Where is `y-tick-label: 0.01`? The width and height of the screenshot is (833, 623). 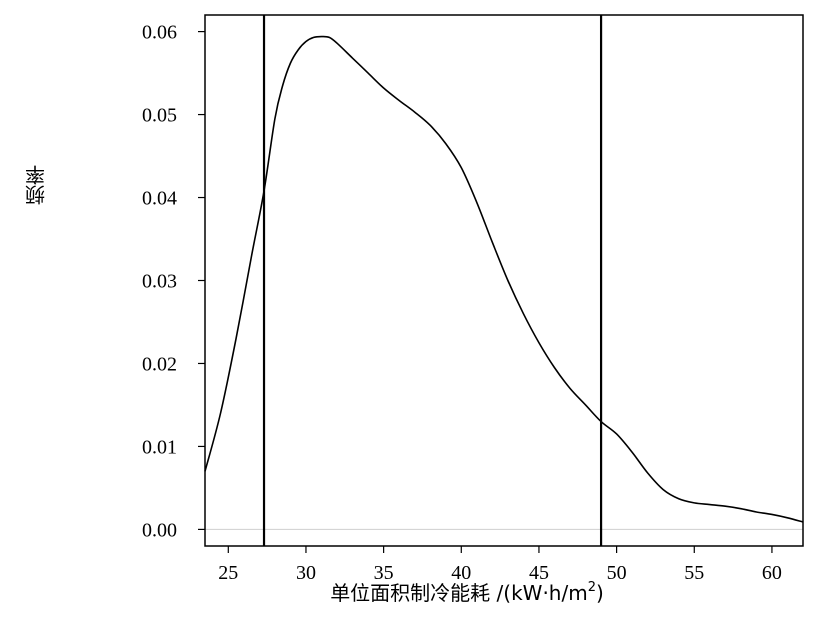
y-tick-label: 0.01 is located at coordinates (159, 447).